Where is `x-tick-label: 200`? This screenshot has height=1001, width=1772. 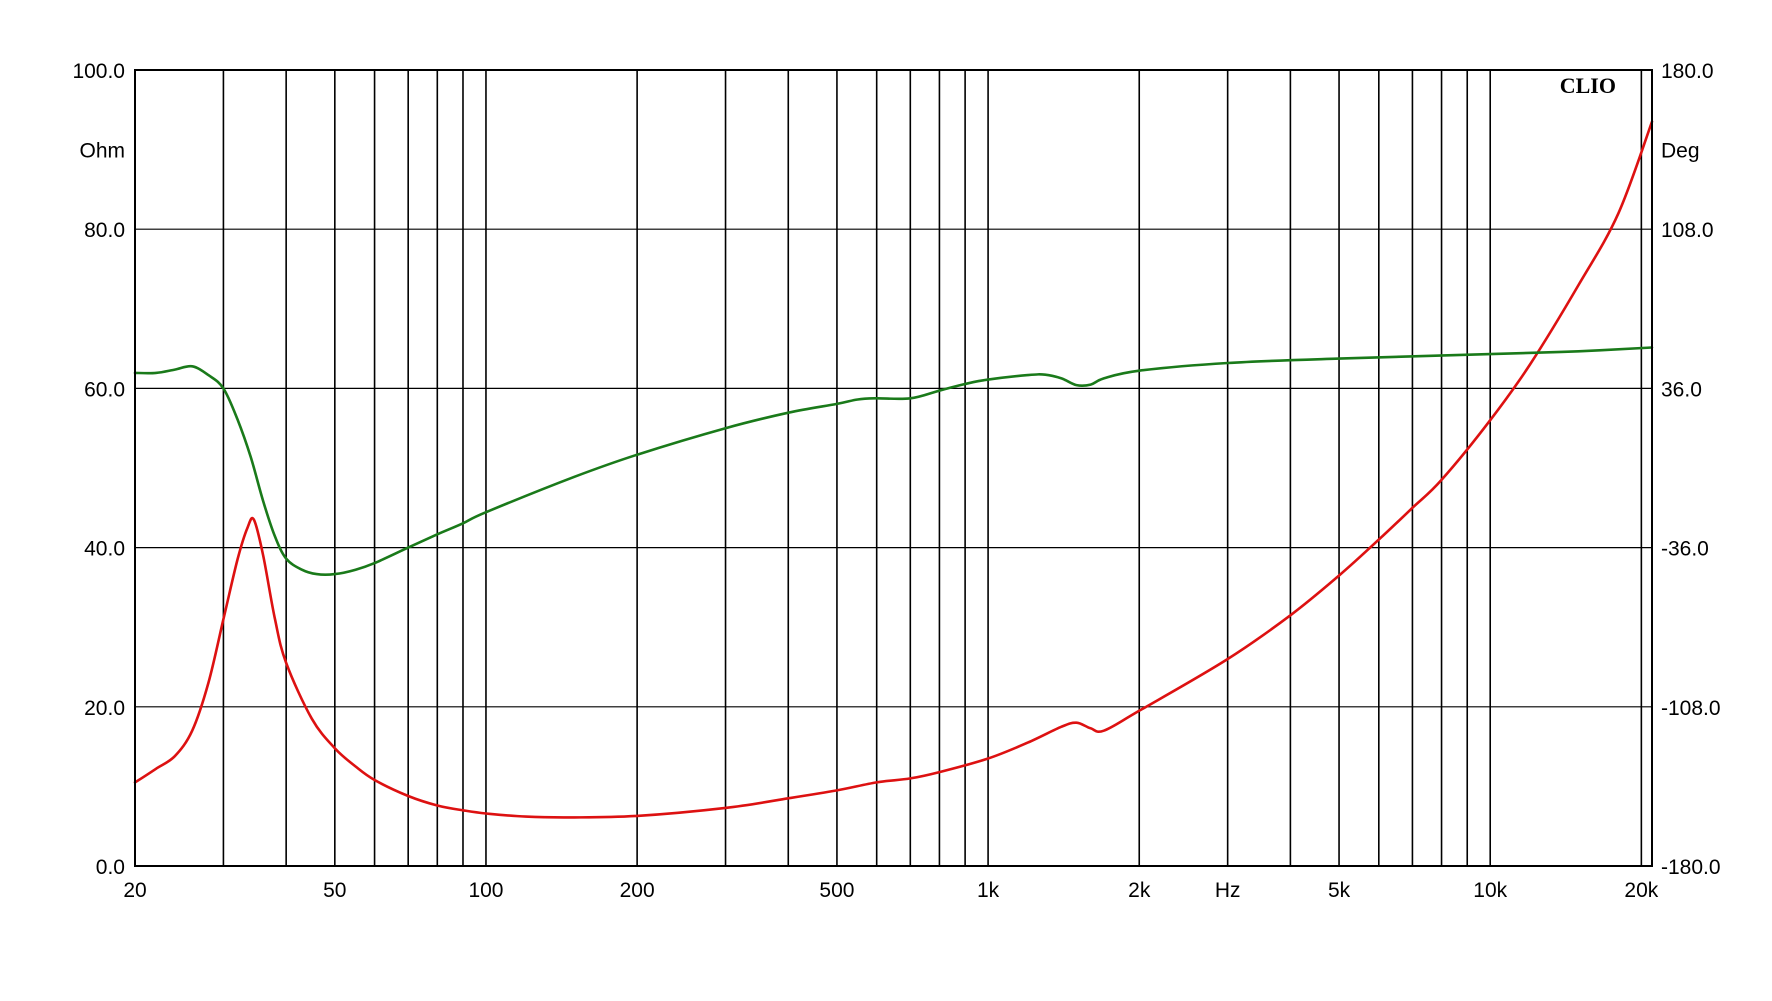 x-tick-label: 200 is located at coordinates (637, 890).